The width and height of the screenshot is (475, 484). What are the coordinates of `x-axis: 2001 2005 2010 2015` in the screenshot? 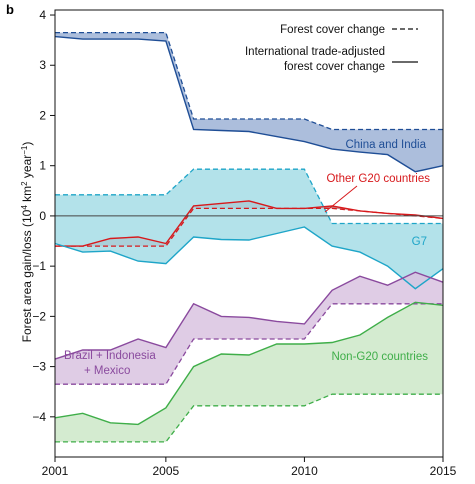 It's located at (249, 467).